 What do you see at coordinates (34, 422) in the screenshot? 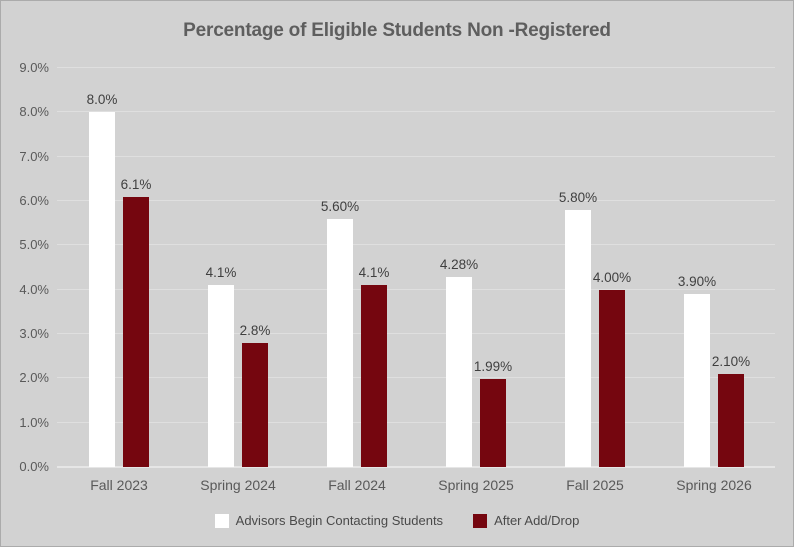
I see `y-axis-tick-label: 1.0%` at bounding box center [34, 422].